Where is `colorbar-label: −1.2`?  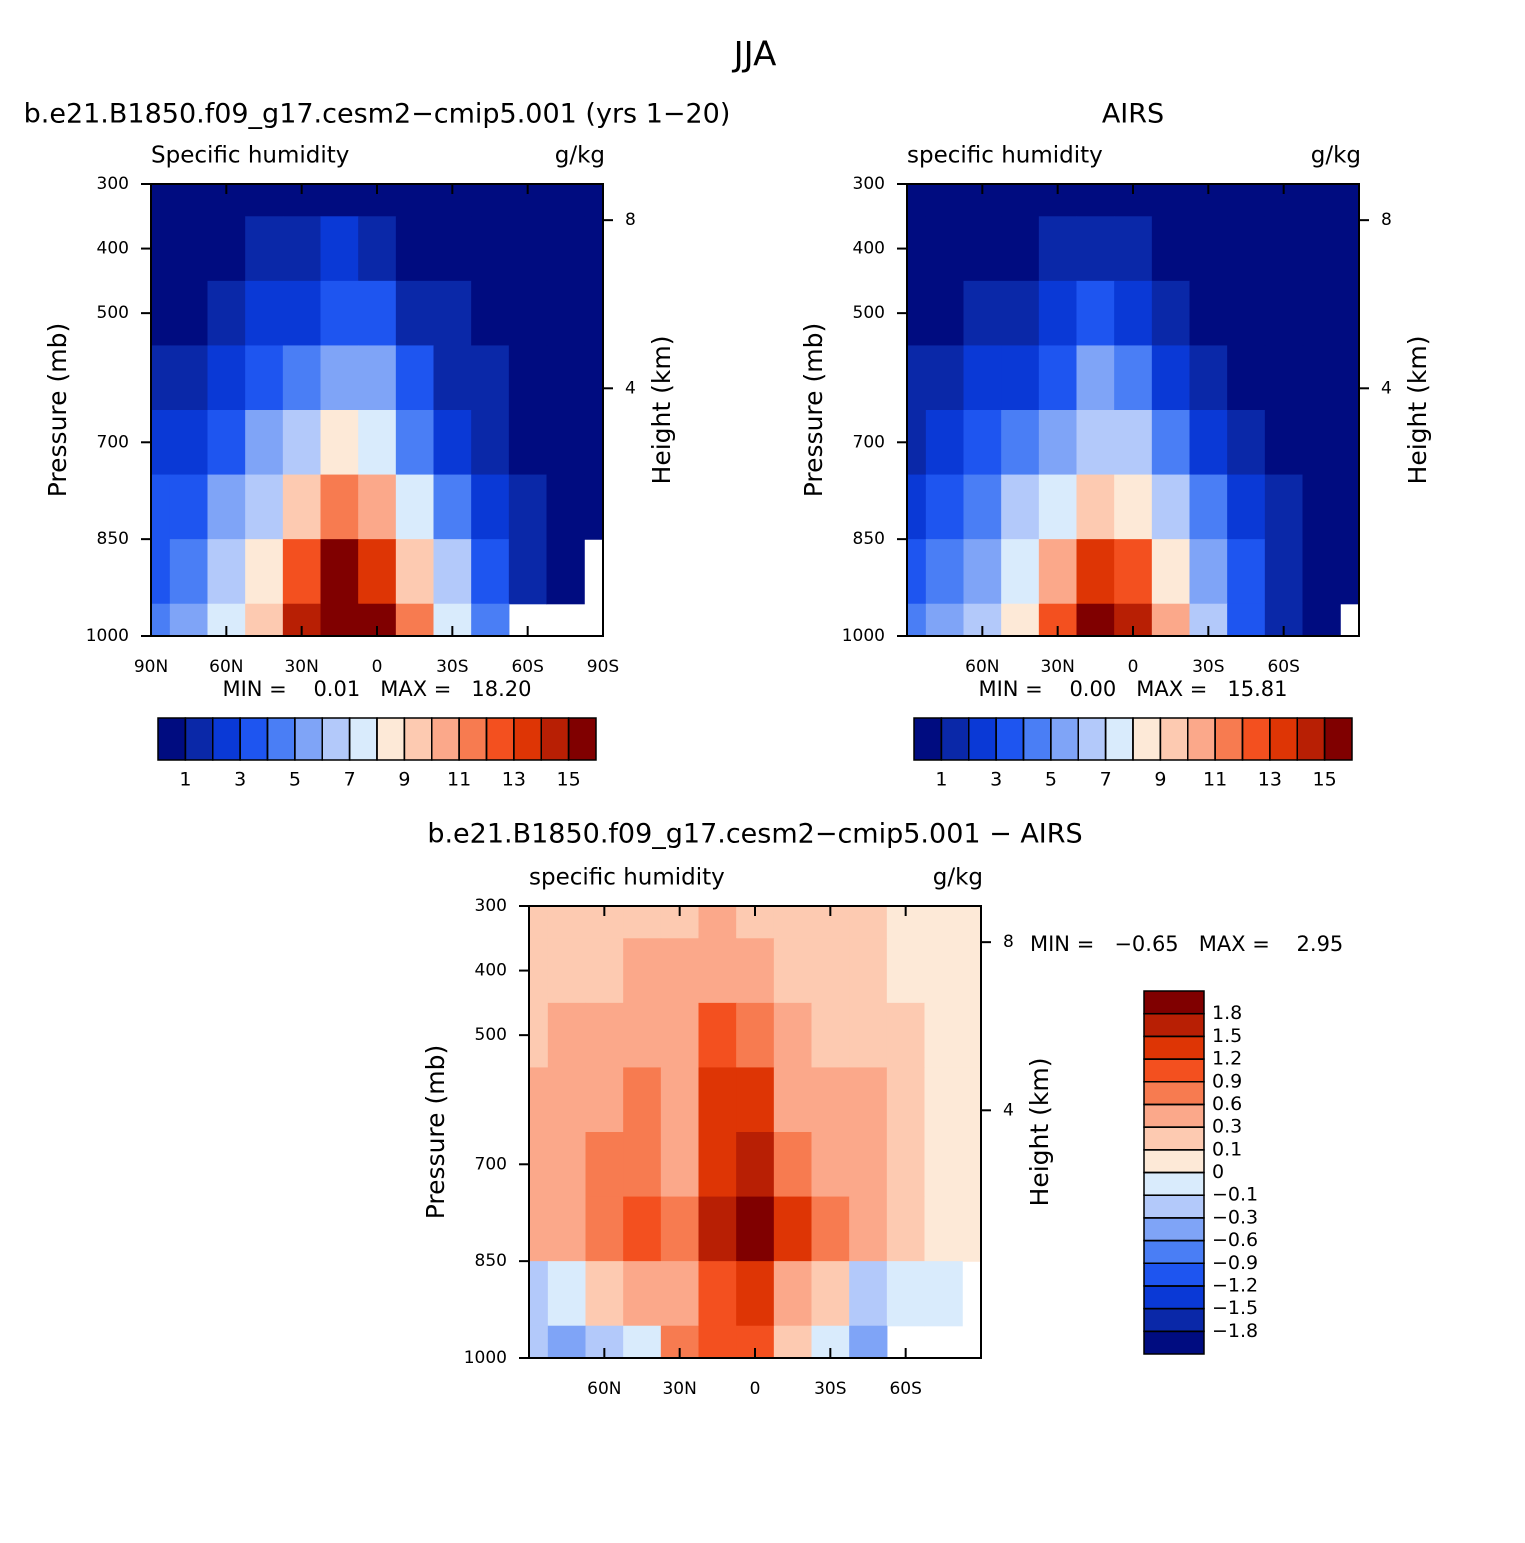 colorbar-label: −1.2 is located at coordinates (1235, 1285).